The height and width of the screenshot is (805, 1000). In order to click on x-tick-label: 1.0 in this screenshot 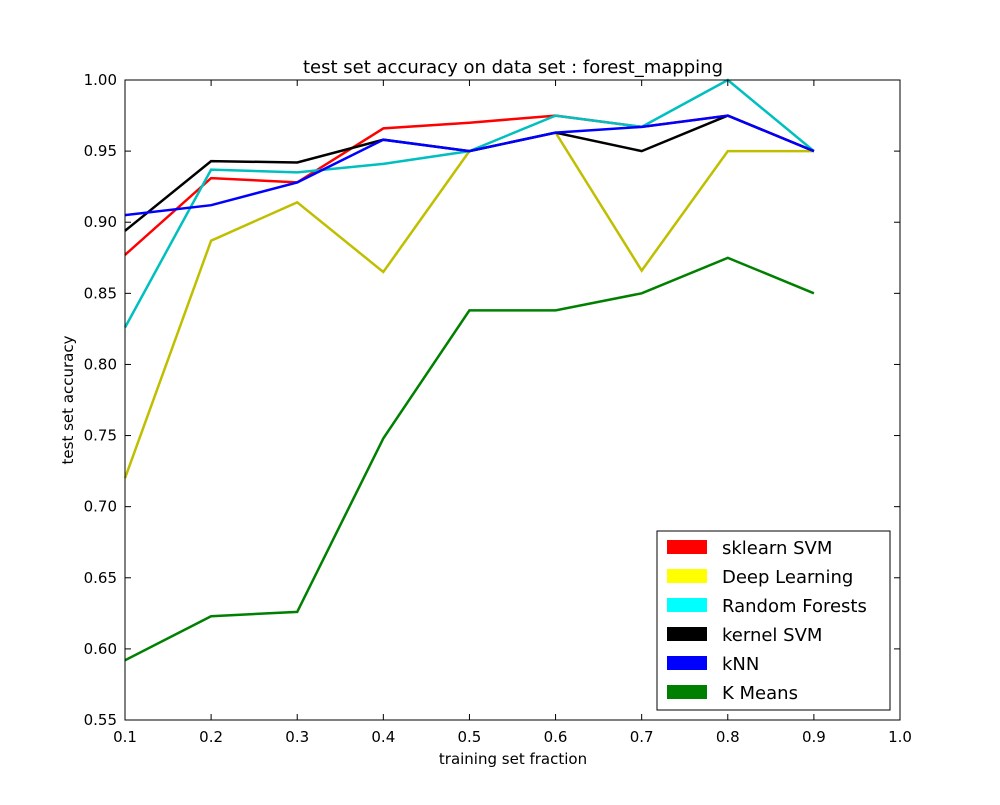, I will do `click(900, 737)`.